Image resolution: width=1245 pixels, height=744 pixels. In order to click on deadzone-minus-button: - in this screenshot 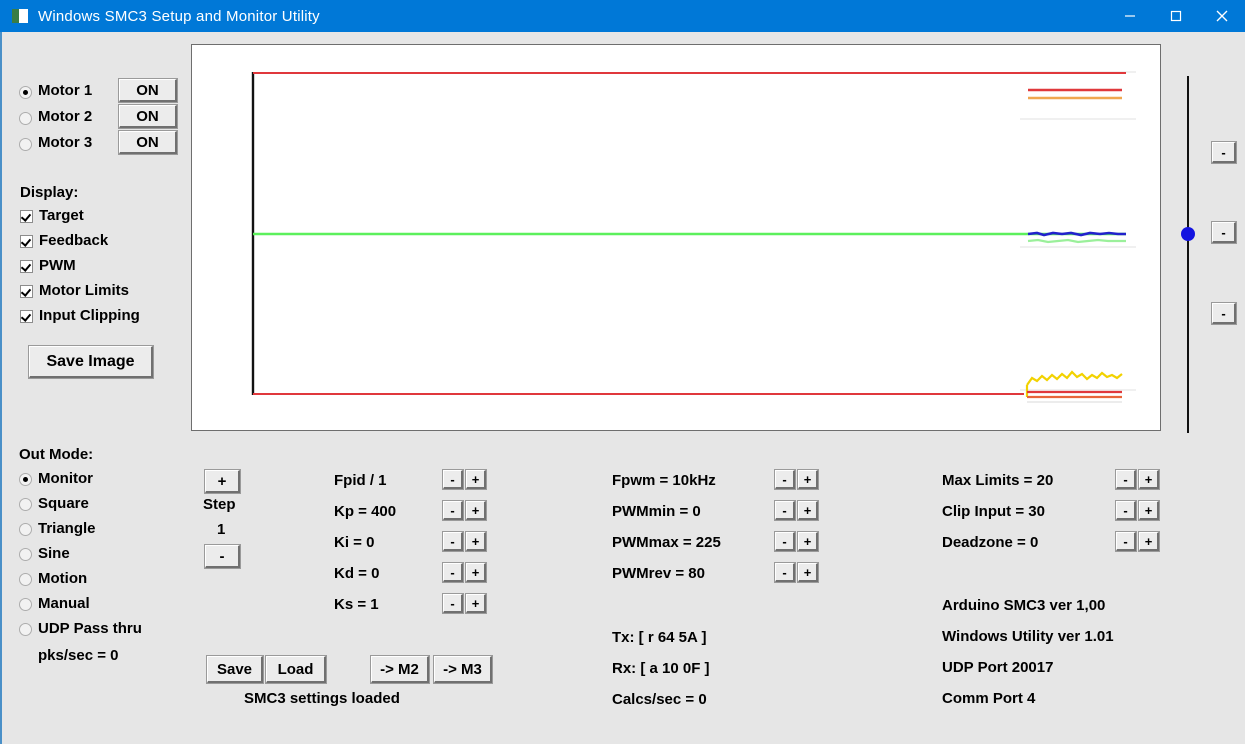, I will do `click(1126, 541)`.